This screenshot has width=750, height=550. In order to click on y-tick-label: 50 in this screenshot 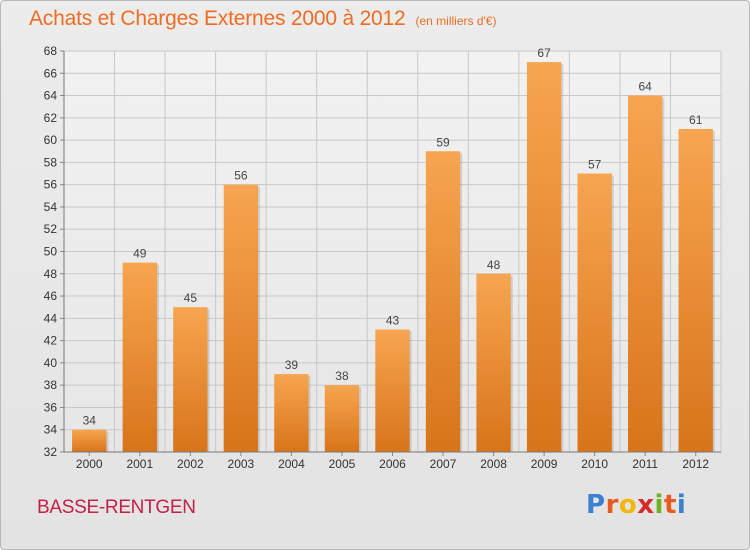, I will do `click(51, 252)`.